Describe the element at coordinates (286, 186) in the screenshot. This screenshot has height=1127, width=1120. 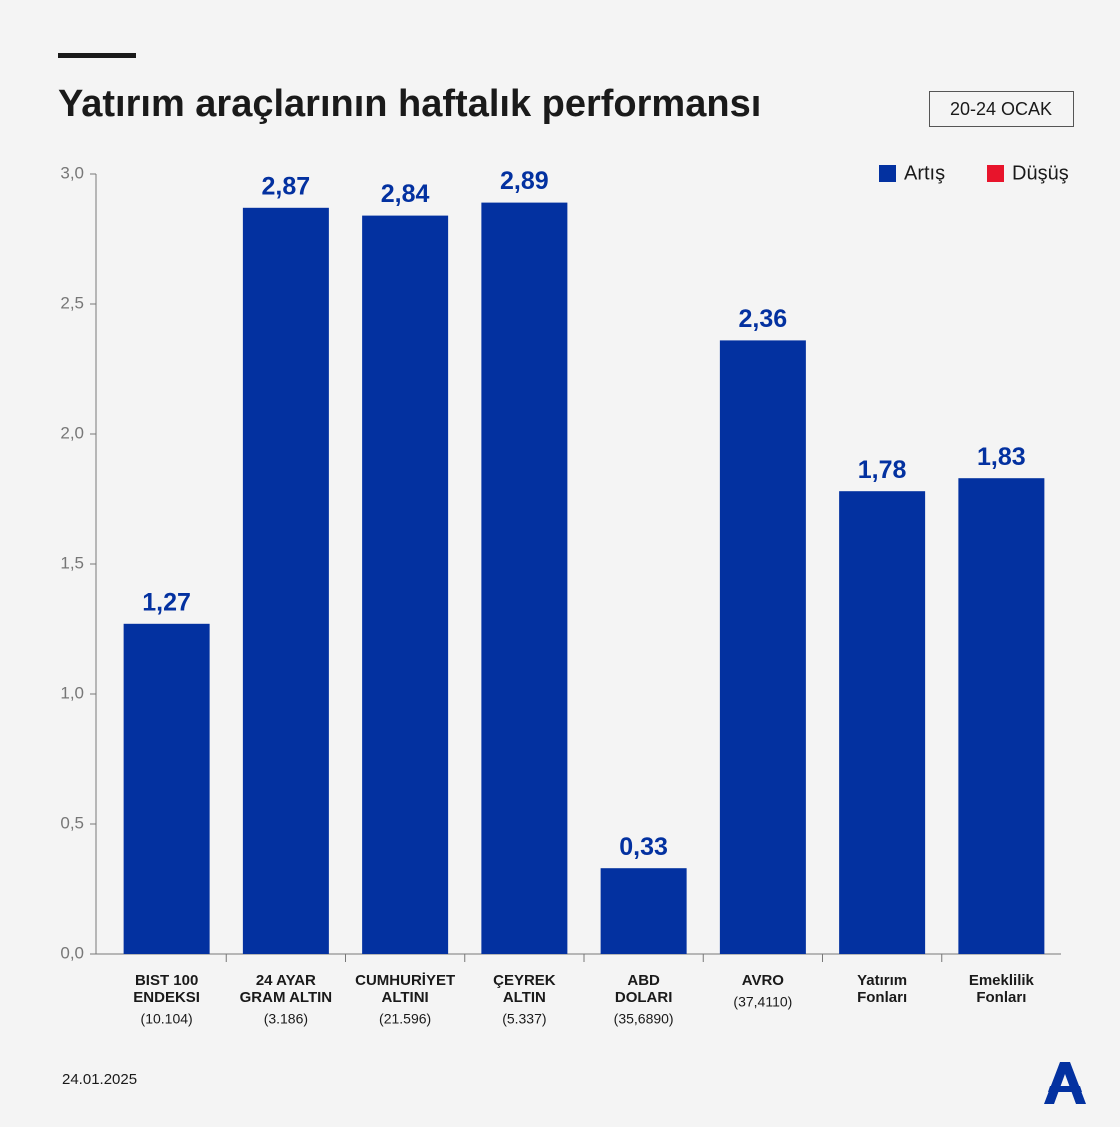
I see `value-label: 2,87` at that location.